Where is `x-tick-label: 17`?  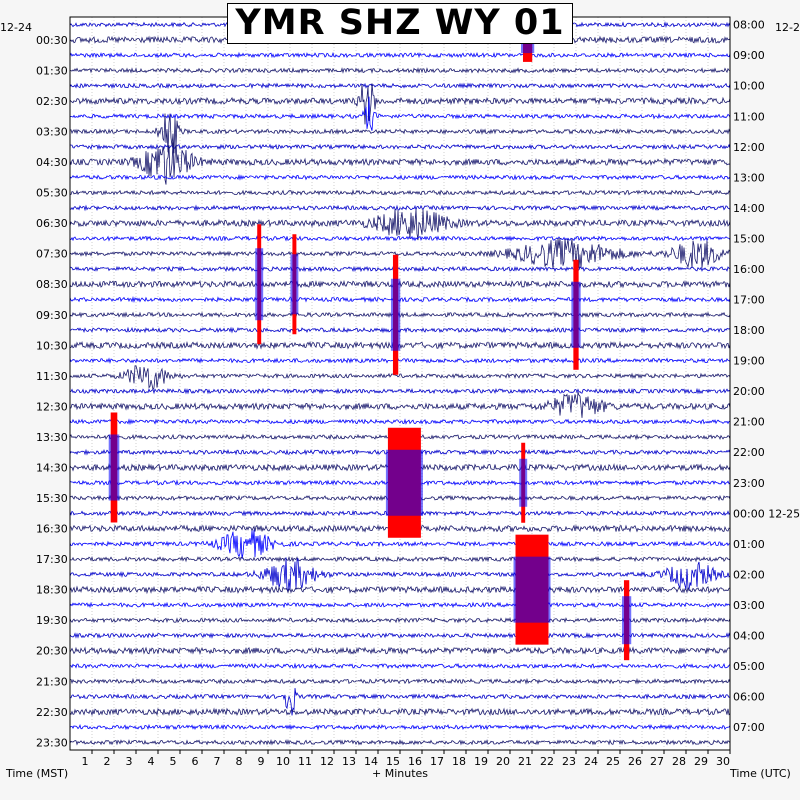 x-tick-label: 17 is located at coordinates (437, 761).